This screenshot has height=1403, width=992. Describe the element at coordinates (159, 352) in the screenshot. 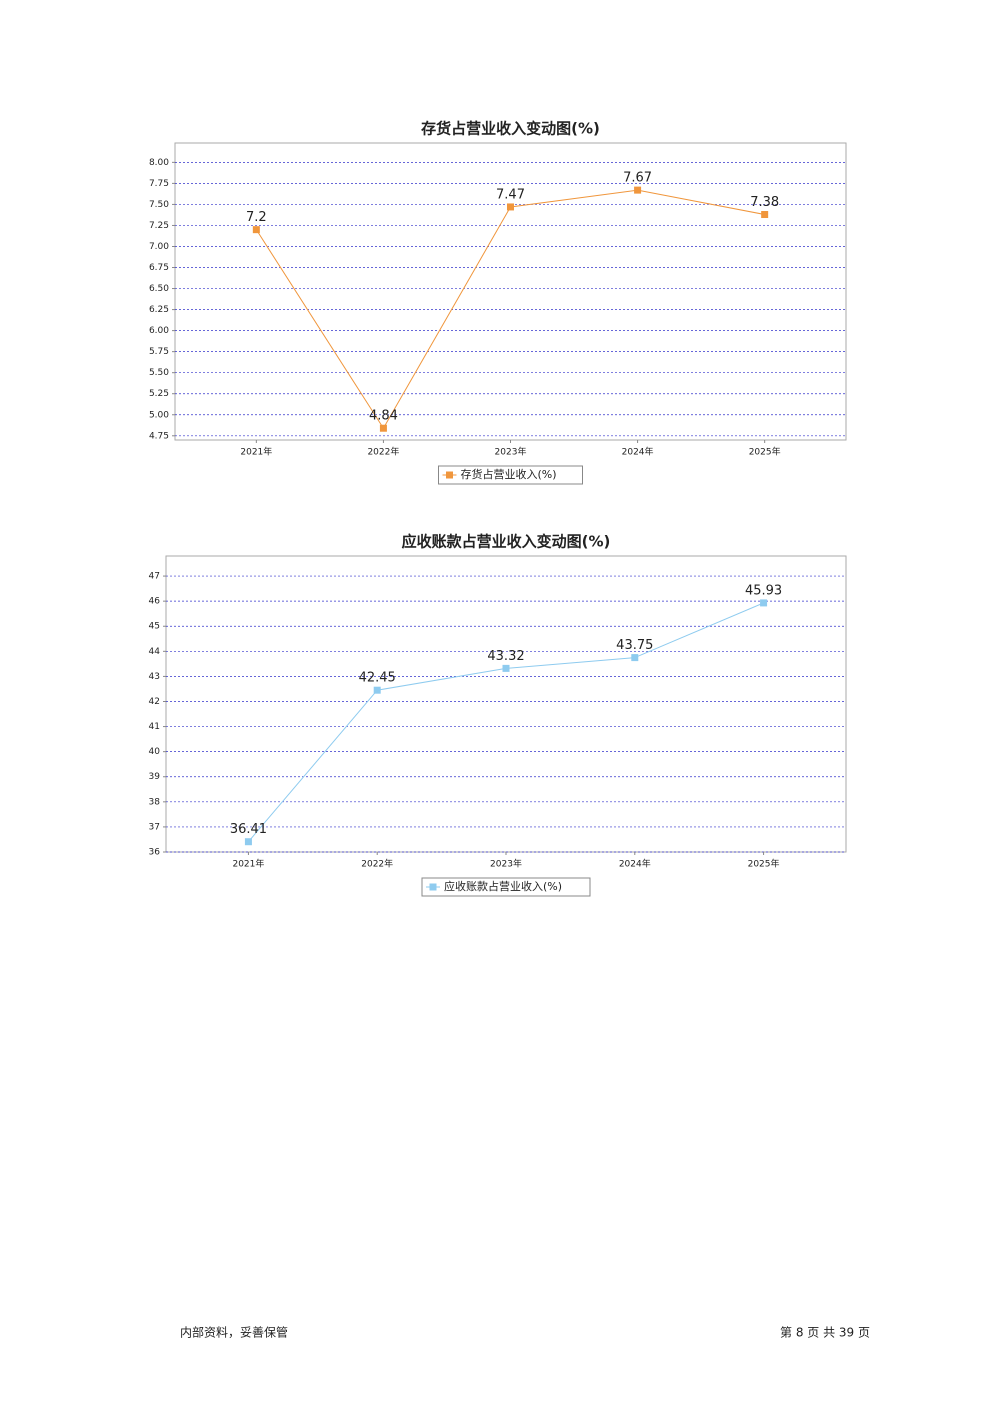

I see `y-tick-label: 5.75` at that location.